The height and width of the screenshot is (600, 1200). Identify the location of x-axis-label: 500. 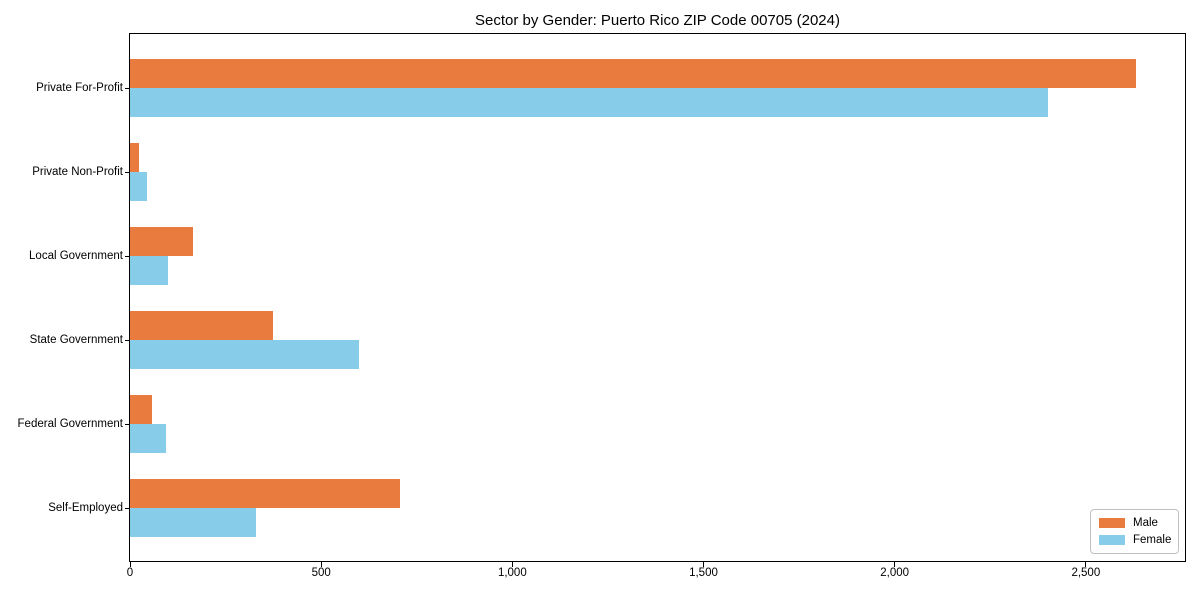
(321, 573).